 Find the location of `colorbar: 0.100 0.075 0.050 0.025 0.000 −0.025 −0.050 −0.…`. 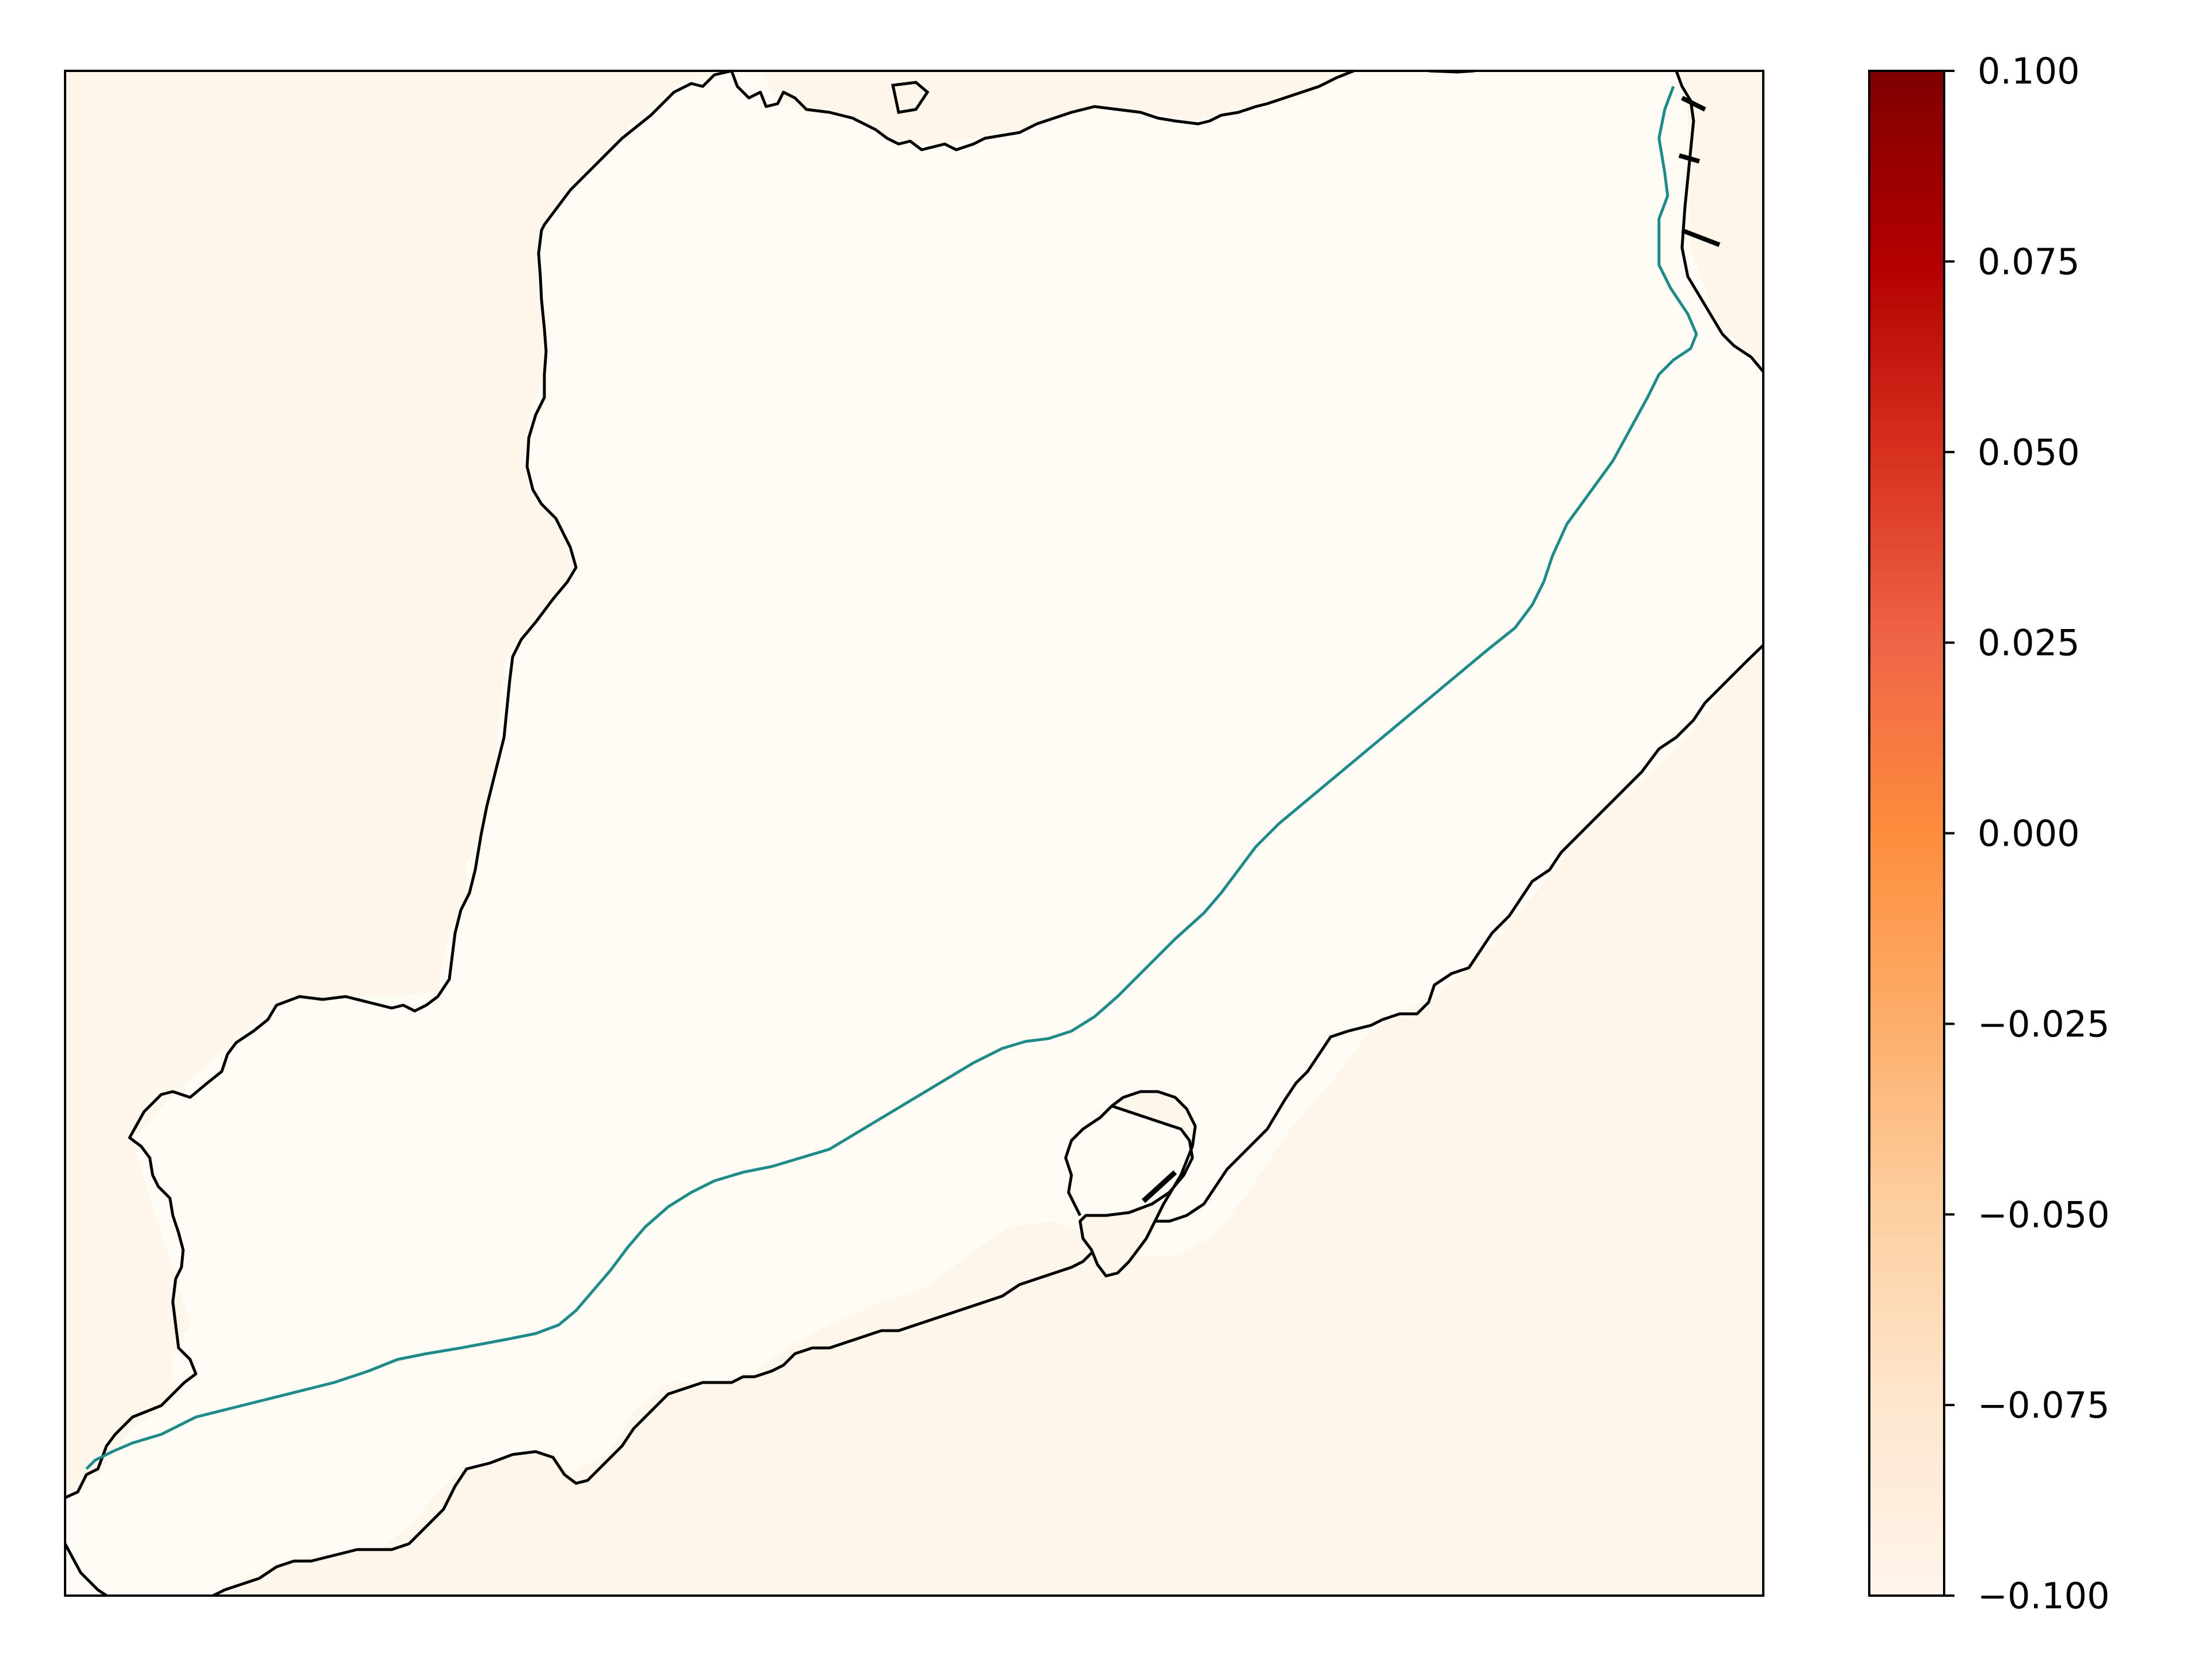

colorbar: 0.100 0.075 0.050 0.025 0.000 −0.025 −0.050 −0.… is located at coordinates (1988, 833).